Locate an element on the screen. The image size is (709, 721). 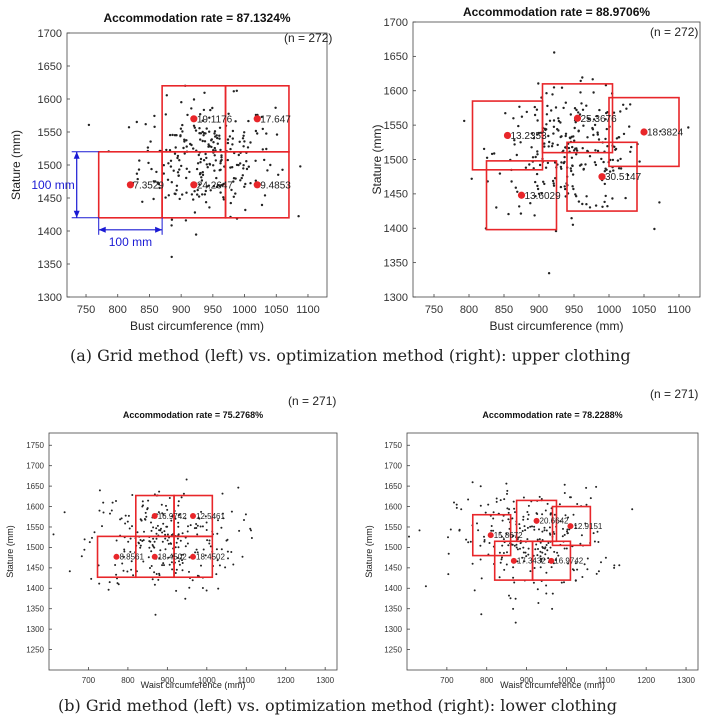
plot-frame is located at coordinates (197, 165).